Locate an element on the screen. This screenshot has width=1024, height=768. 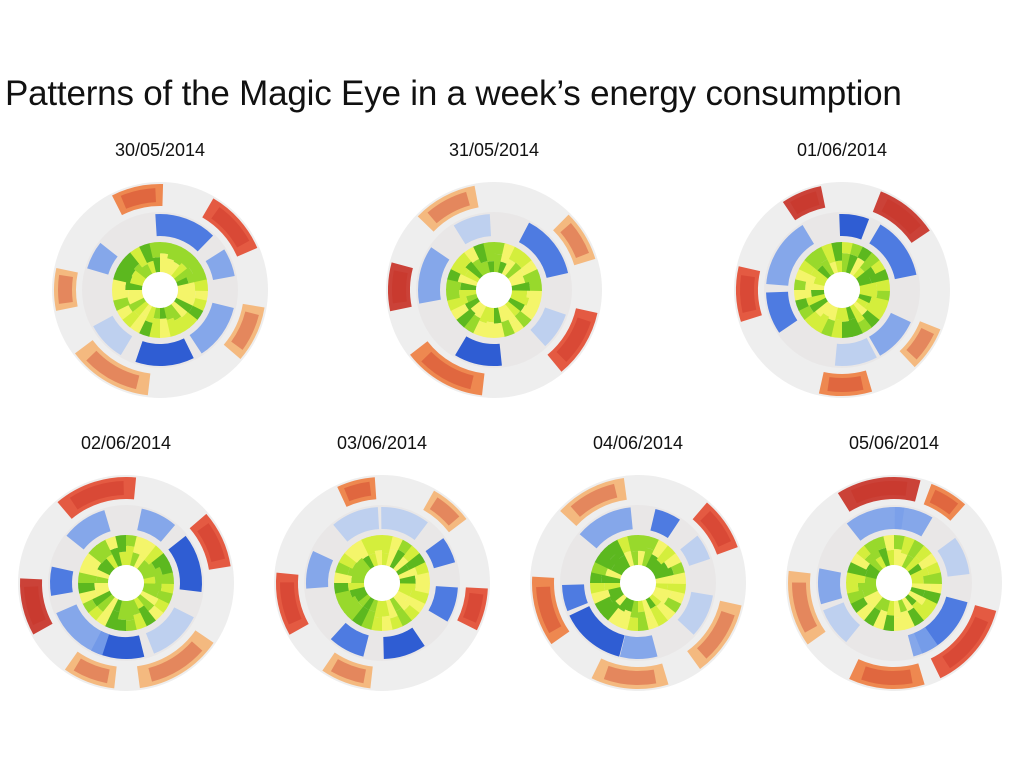
radial-heatmap is located at coordinates (638, 583).